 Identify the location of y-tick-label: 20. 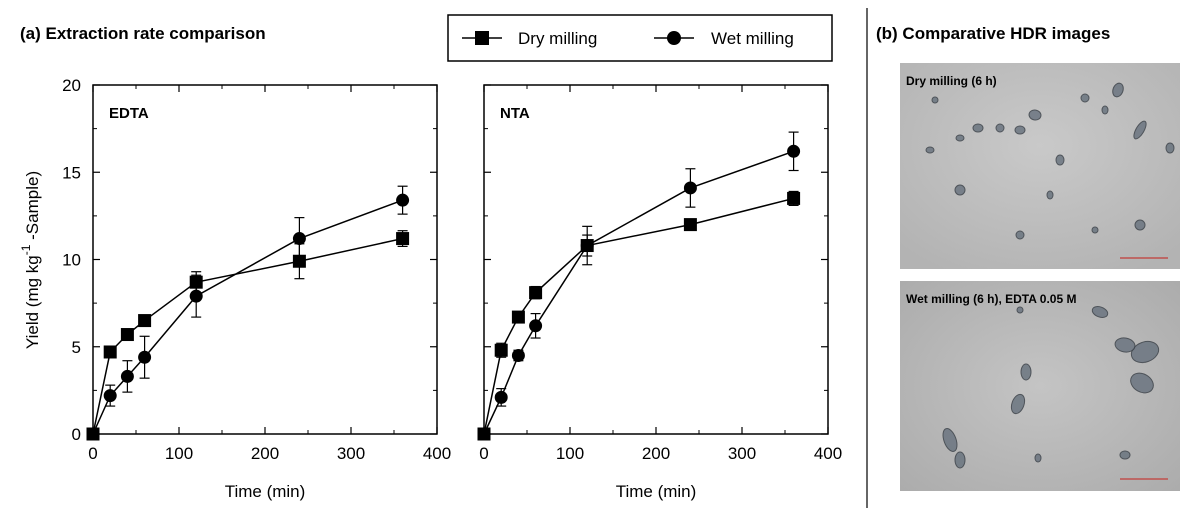
(71, 85).